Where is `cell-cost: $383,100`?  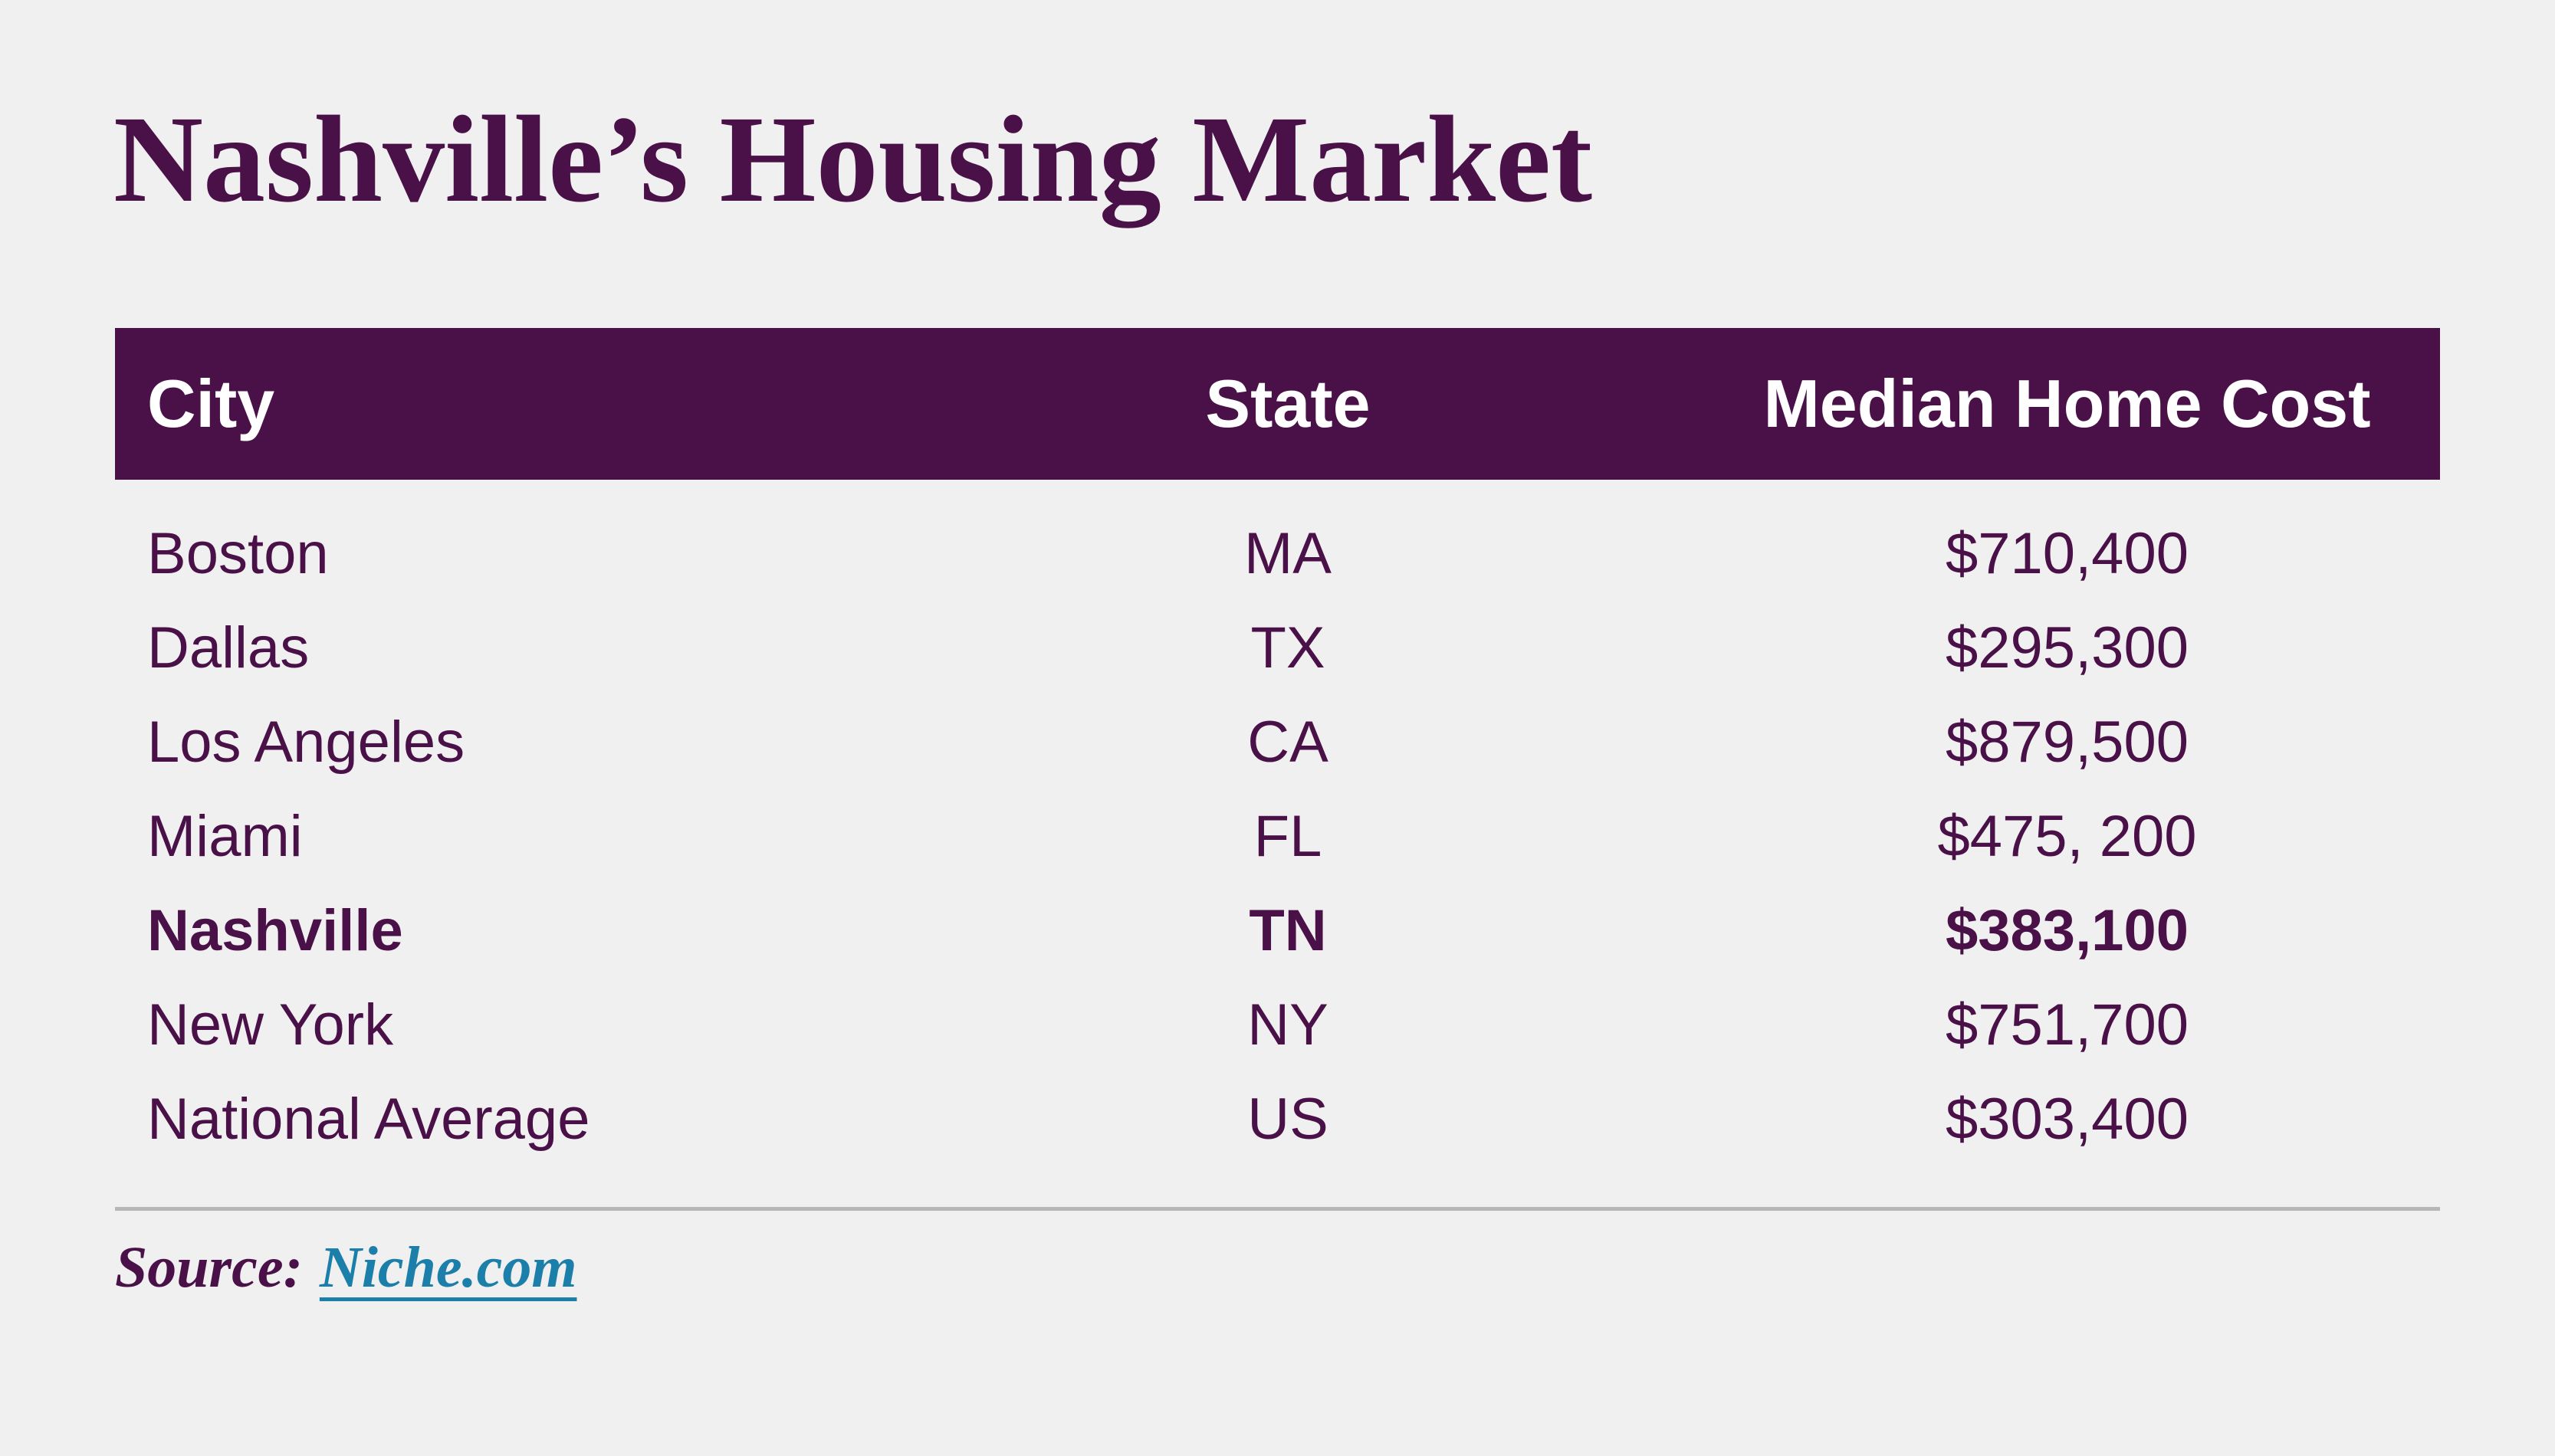
cell-cost: $383,100 is located at coordinates (2067, 930).